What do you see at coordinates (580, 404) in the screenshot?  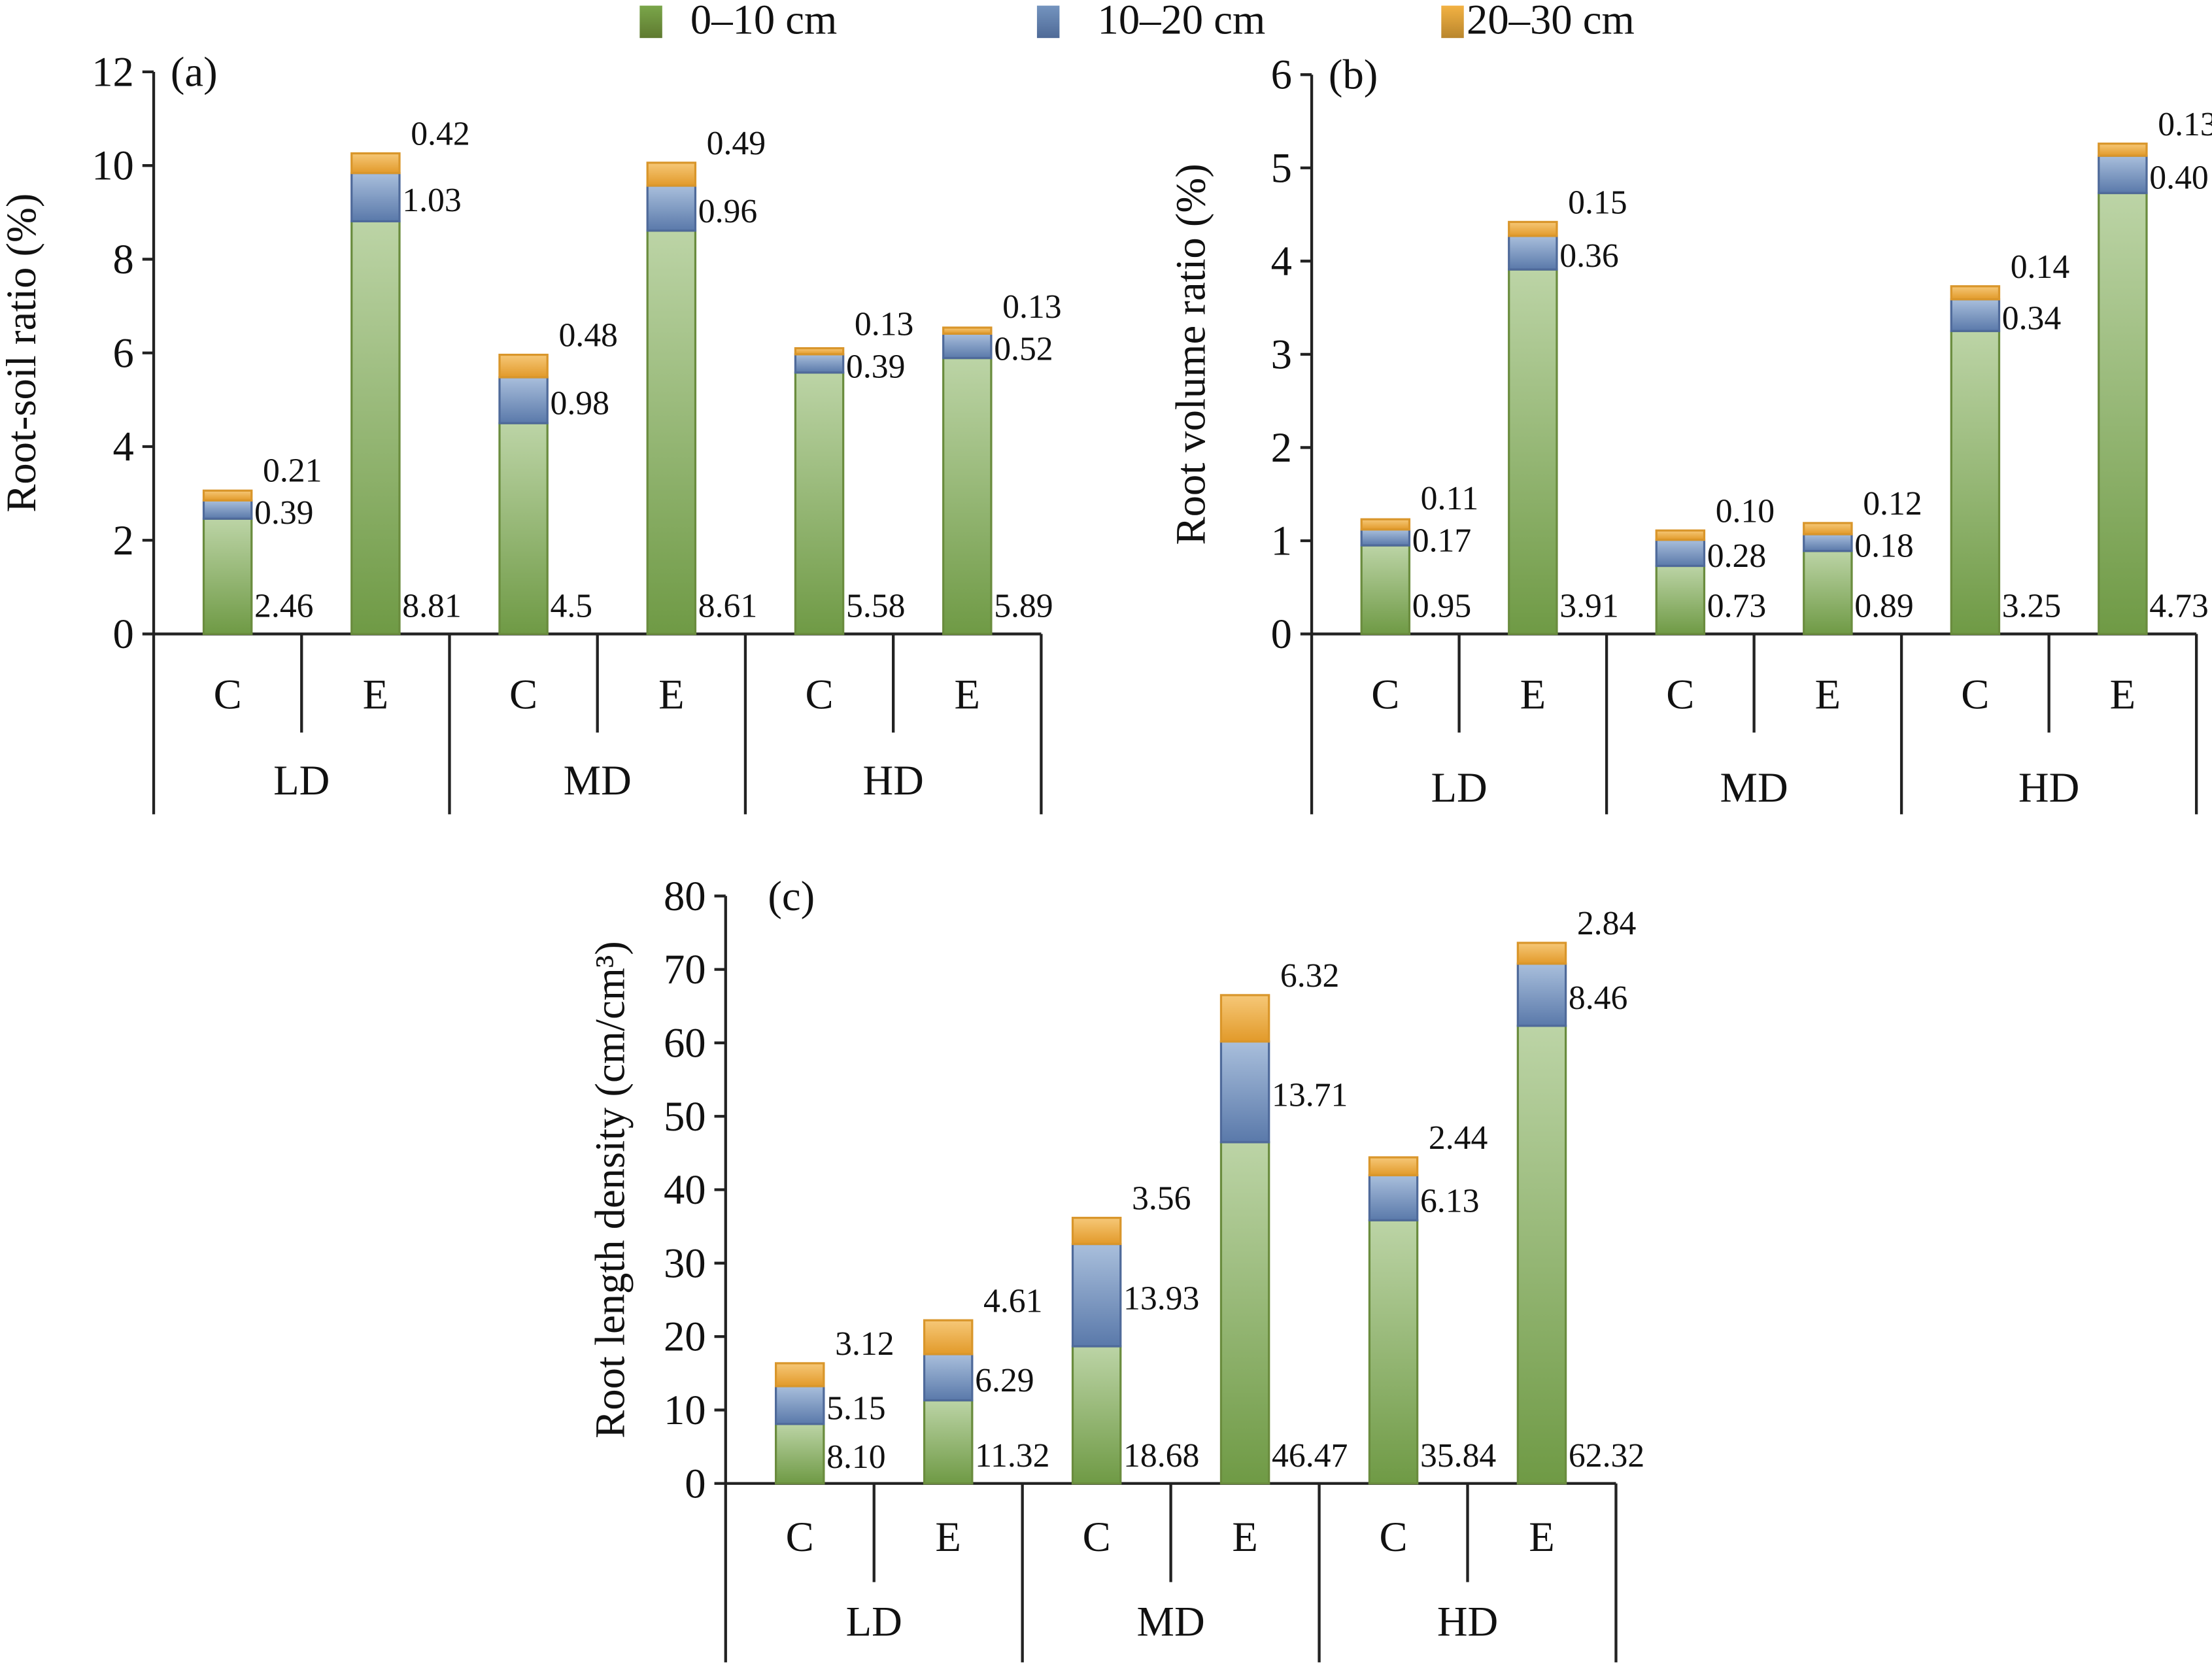 I see `data-label-10-20cm: 0.98` at bounding box center [580, 404].